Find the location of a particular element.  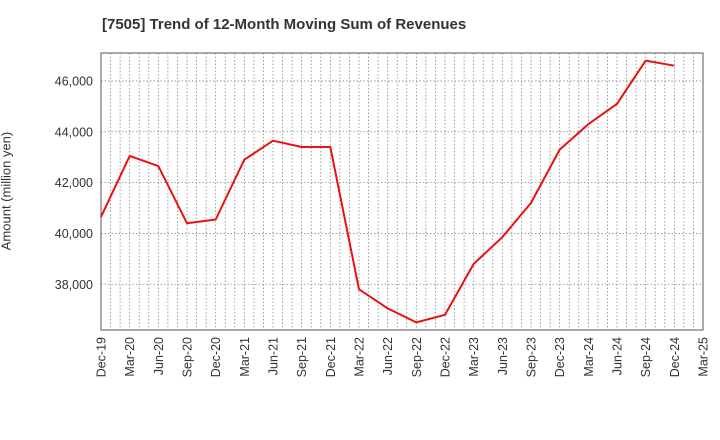

x-tick-label: Sep-20 is located at coordinates (188, 357).